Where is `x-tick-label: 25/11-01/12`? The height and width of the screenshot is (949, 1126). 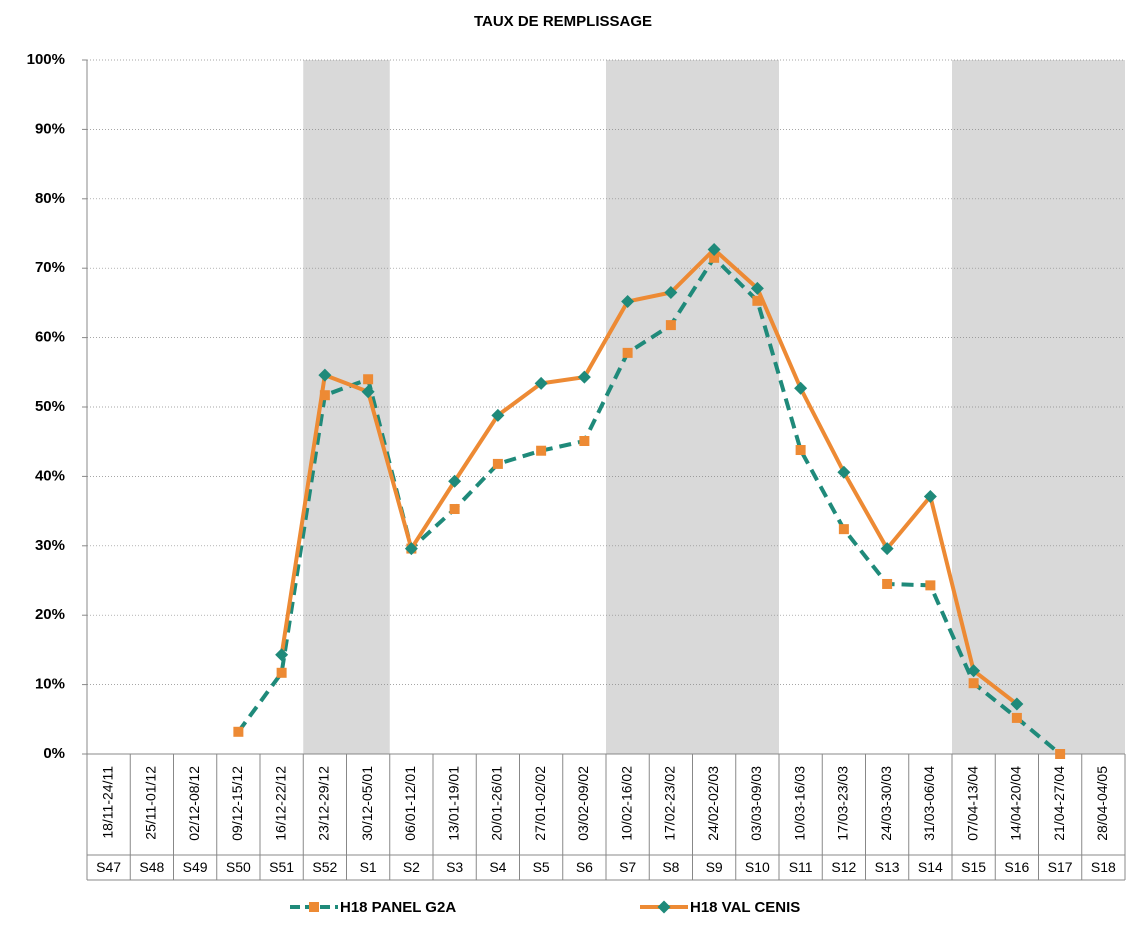
x-tick-label: 25/11-01/12 is located at coordinates (151, 803).